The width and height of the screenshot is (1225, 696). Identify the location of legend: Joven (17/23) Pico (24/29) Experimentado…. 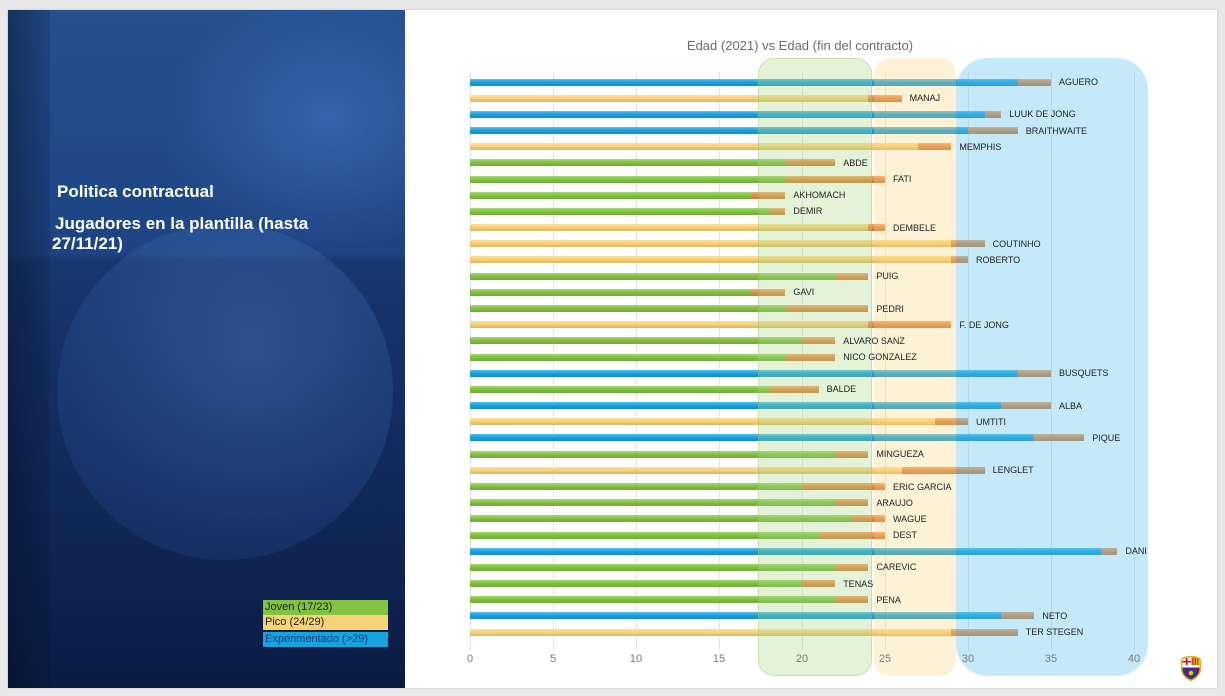
(325, 623).